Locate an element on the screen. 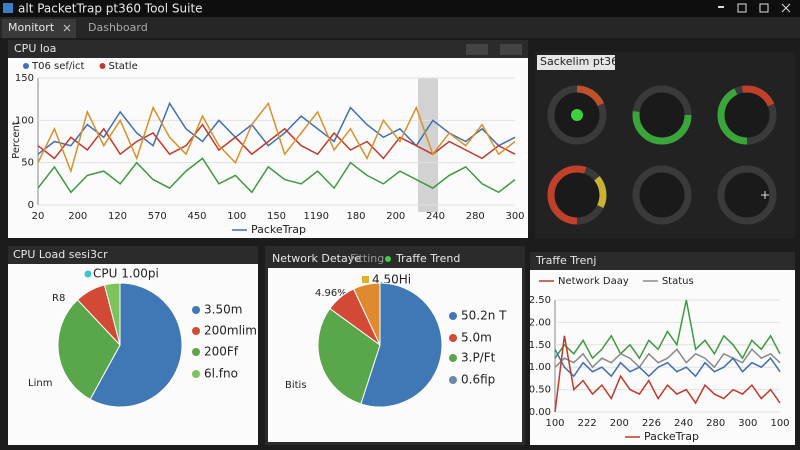 Image resolution: width=800 pixels, height=450 pixels. x-tick-label: 20 is located at coordinates (38, 216).